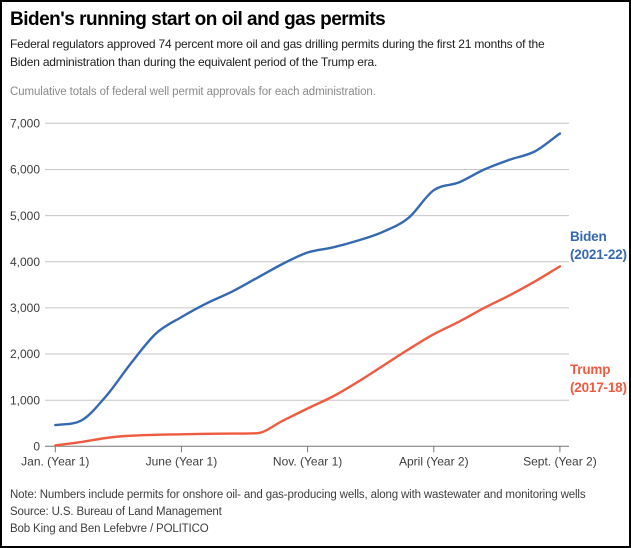 The height and width of the screenshot is (548, 631). What do you see at coordinates (25, 308) in the screenshot?
I see `y-tick-label: 3,000` at bounding box center [25, 308].